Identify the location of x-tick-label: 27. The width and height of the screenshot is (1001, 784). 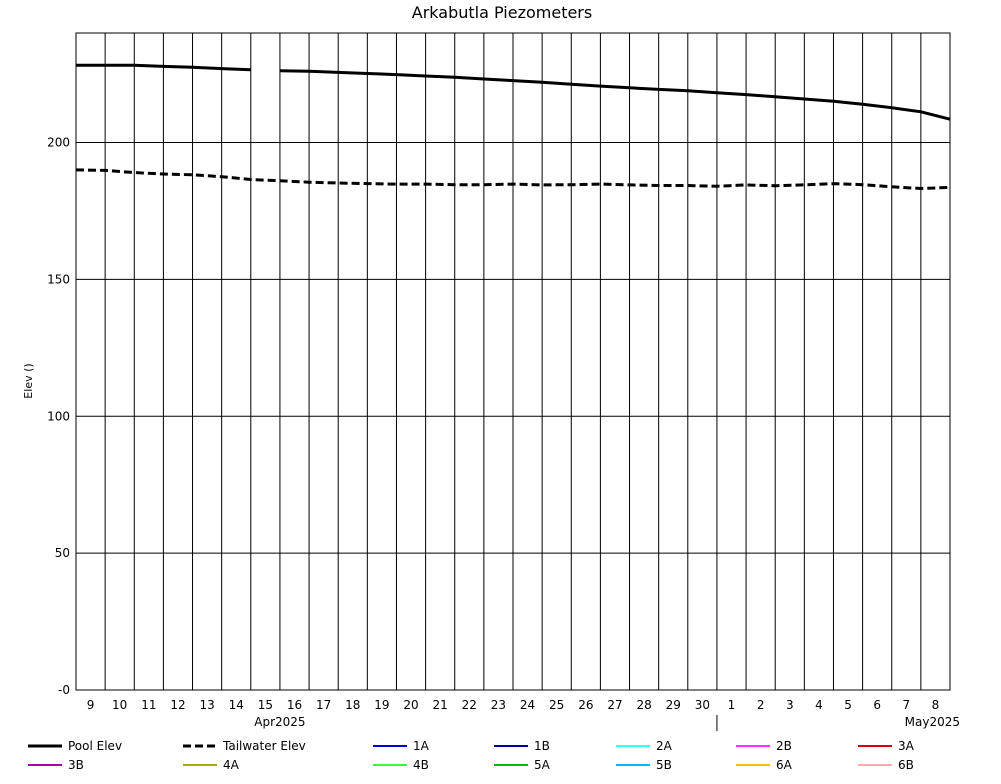
(614, 705).